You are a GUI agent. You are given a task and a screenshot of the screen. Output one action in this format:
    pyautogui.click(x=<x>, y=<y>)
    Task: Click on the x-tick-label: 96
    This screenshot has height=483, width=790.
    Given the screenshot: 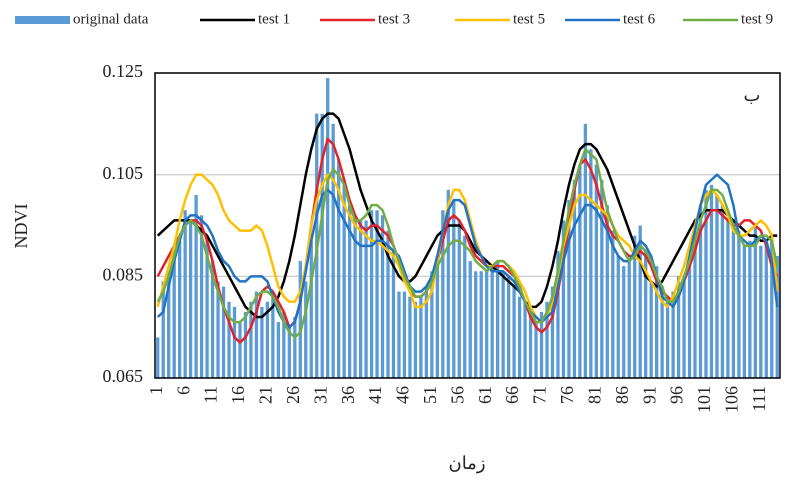 What is the action you would take?
    pyautogui.click(x=677, y=395)
    